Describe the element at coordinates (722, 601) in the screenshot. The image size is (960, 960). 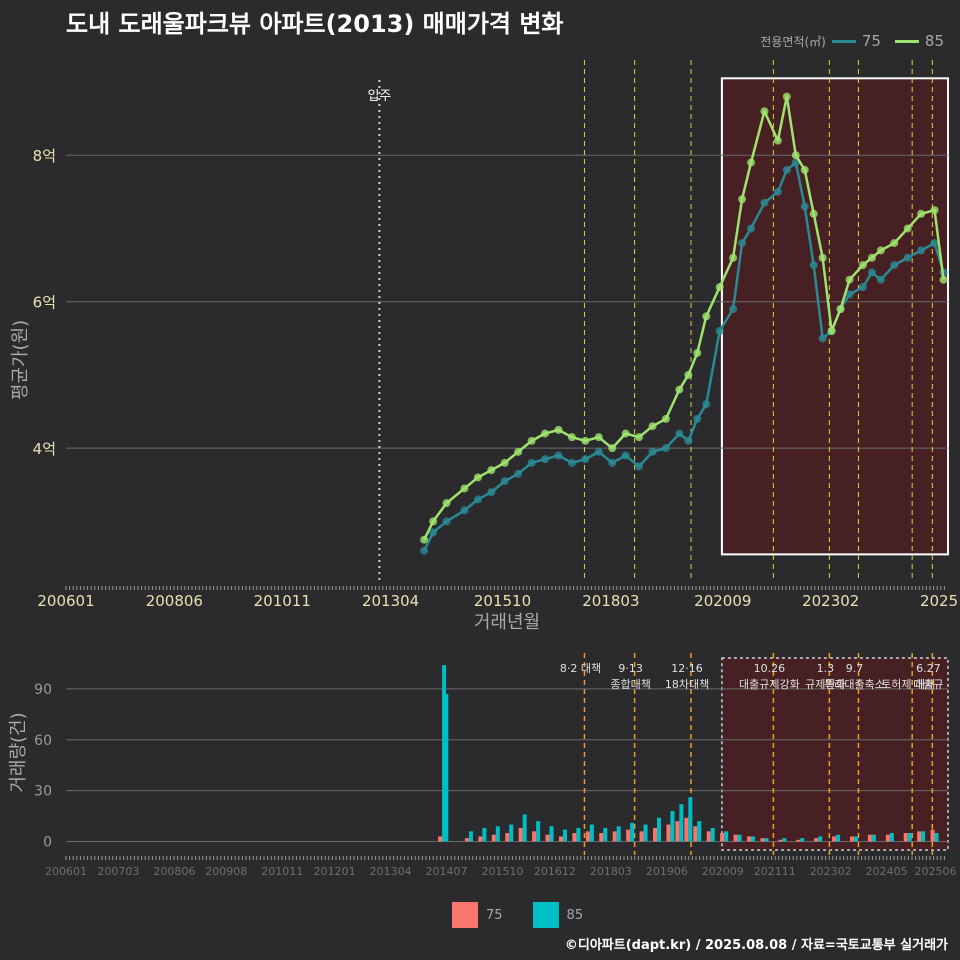
I see `x-tick-label-top: 202009` at that location.